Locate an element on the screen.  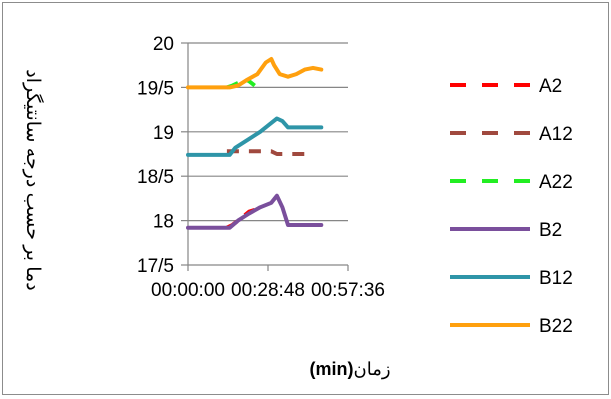
legend: A2 A12 A22 B2 B12 B22 is located at coordinates (511, 206).